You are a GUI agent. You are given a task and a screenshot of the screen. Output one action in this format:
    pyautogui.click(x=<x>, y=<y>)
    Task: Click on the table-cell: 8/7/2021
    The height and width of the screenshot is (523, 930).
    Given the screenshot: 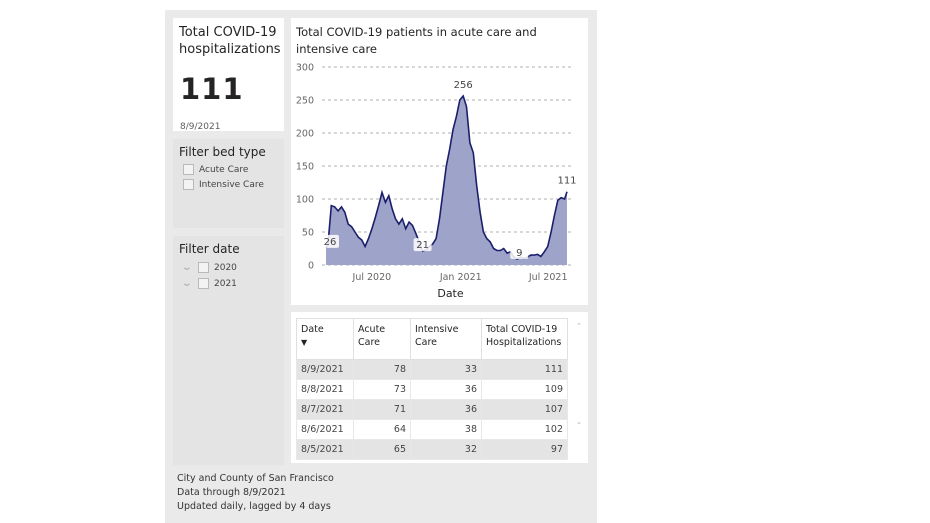 What is the action you would take?
    pyautogui.click(x=325, y=409)
    